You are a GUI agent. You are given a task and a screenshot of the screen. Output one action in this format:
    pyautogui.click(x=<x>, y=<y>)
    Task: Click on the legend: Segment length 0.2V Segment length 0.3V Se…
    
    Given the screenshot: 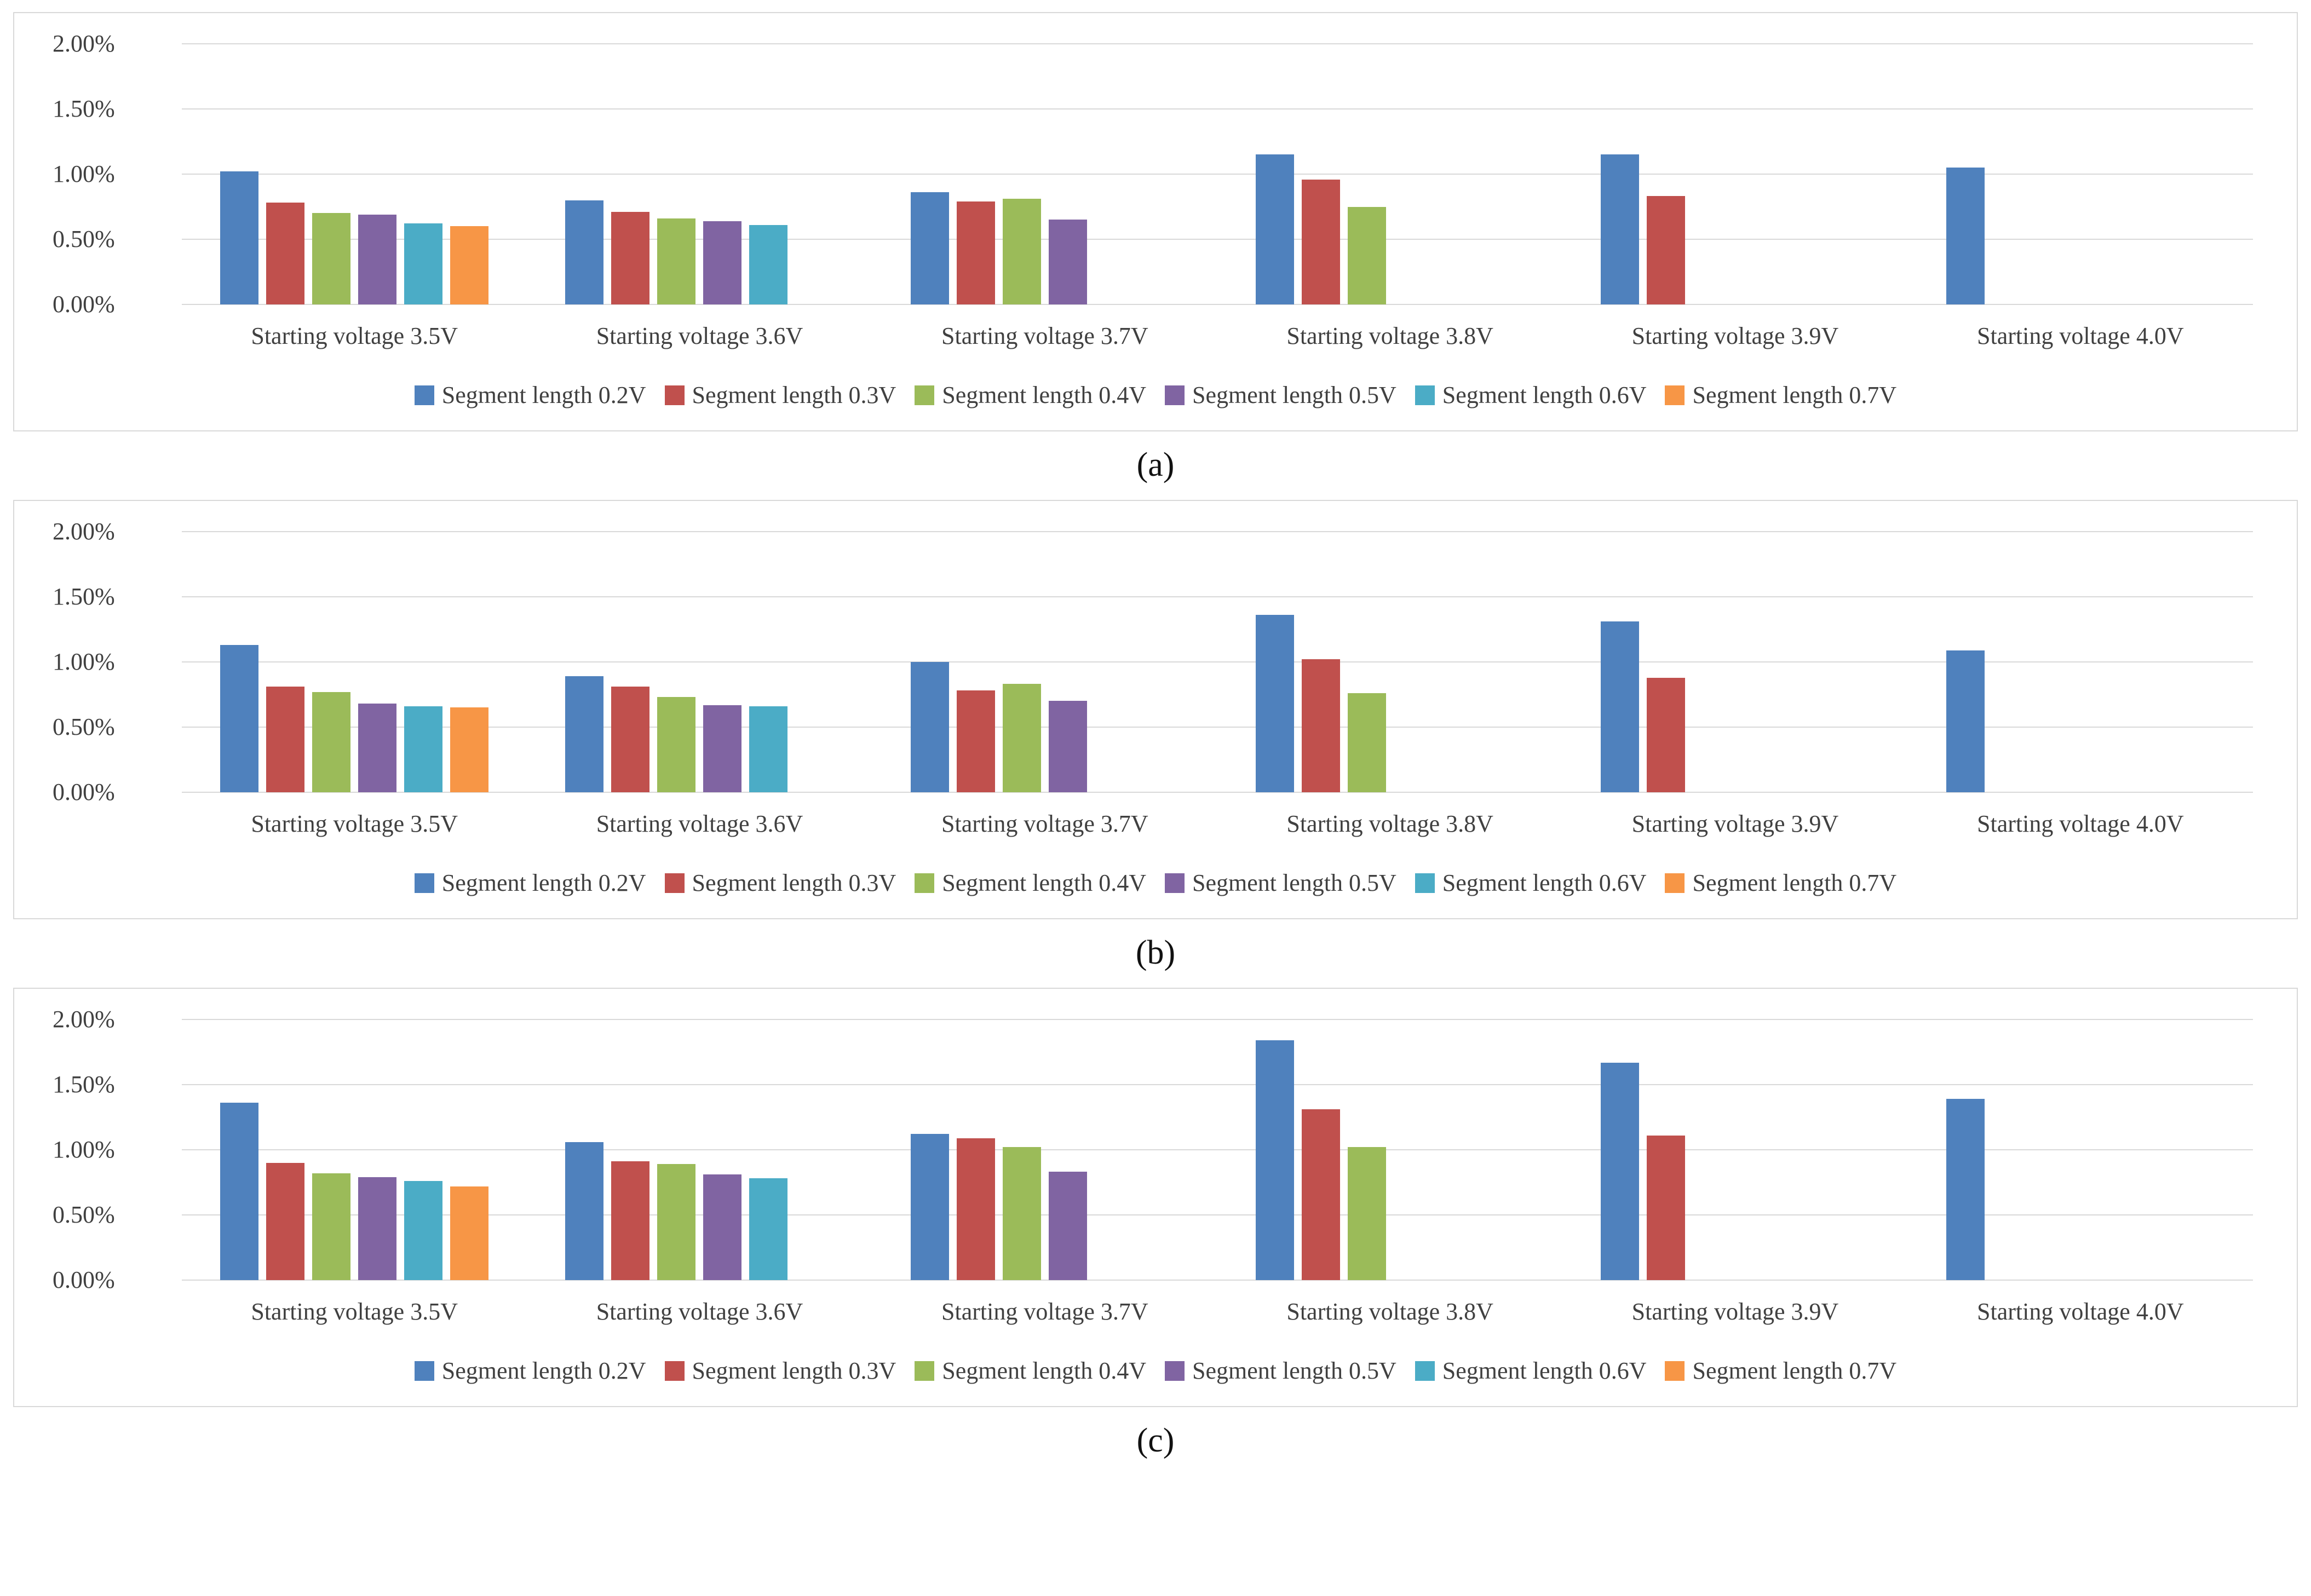 What is the action you would take?
    pyautogui.click(x=1155, y=395)
    